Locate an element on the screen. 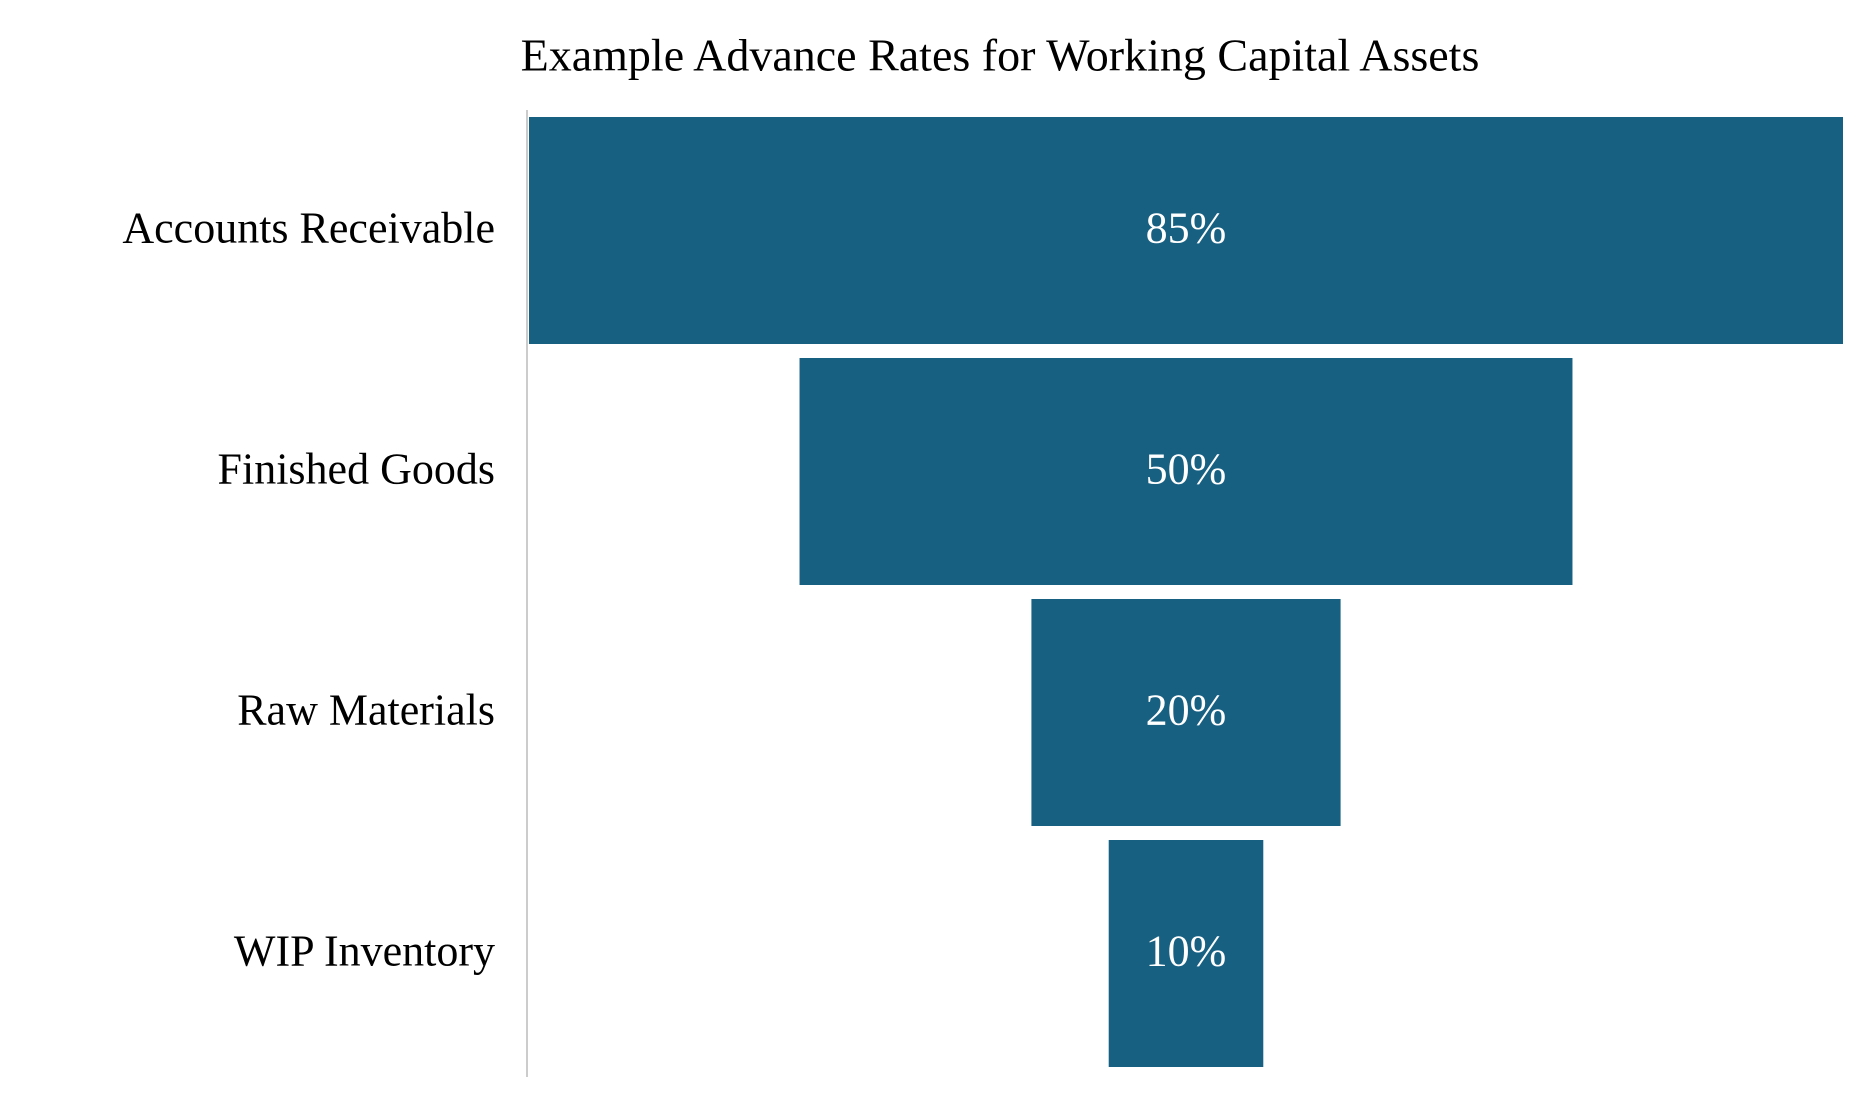 Image resolution: width=1864 pixels, height=1107 pixels. category-label: Raw Materials is located at coordinates (366, 710).